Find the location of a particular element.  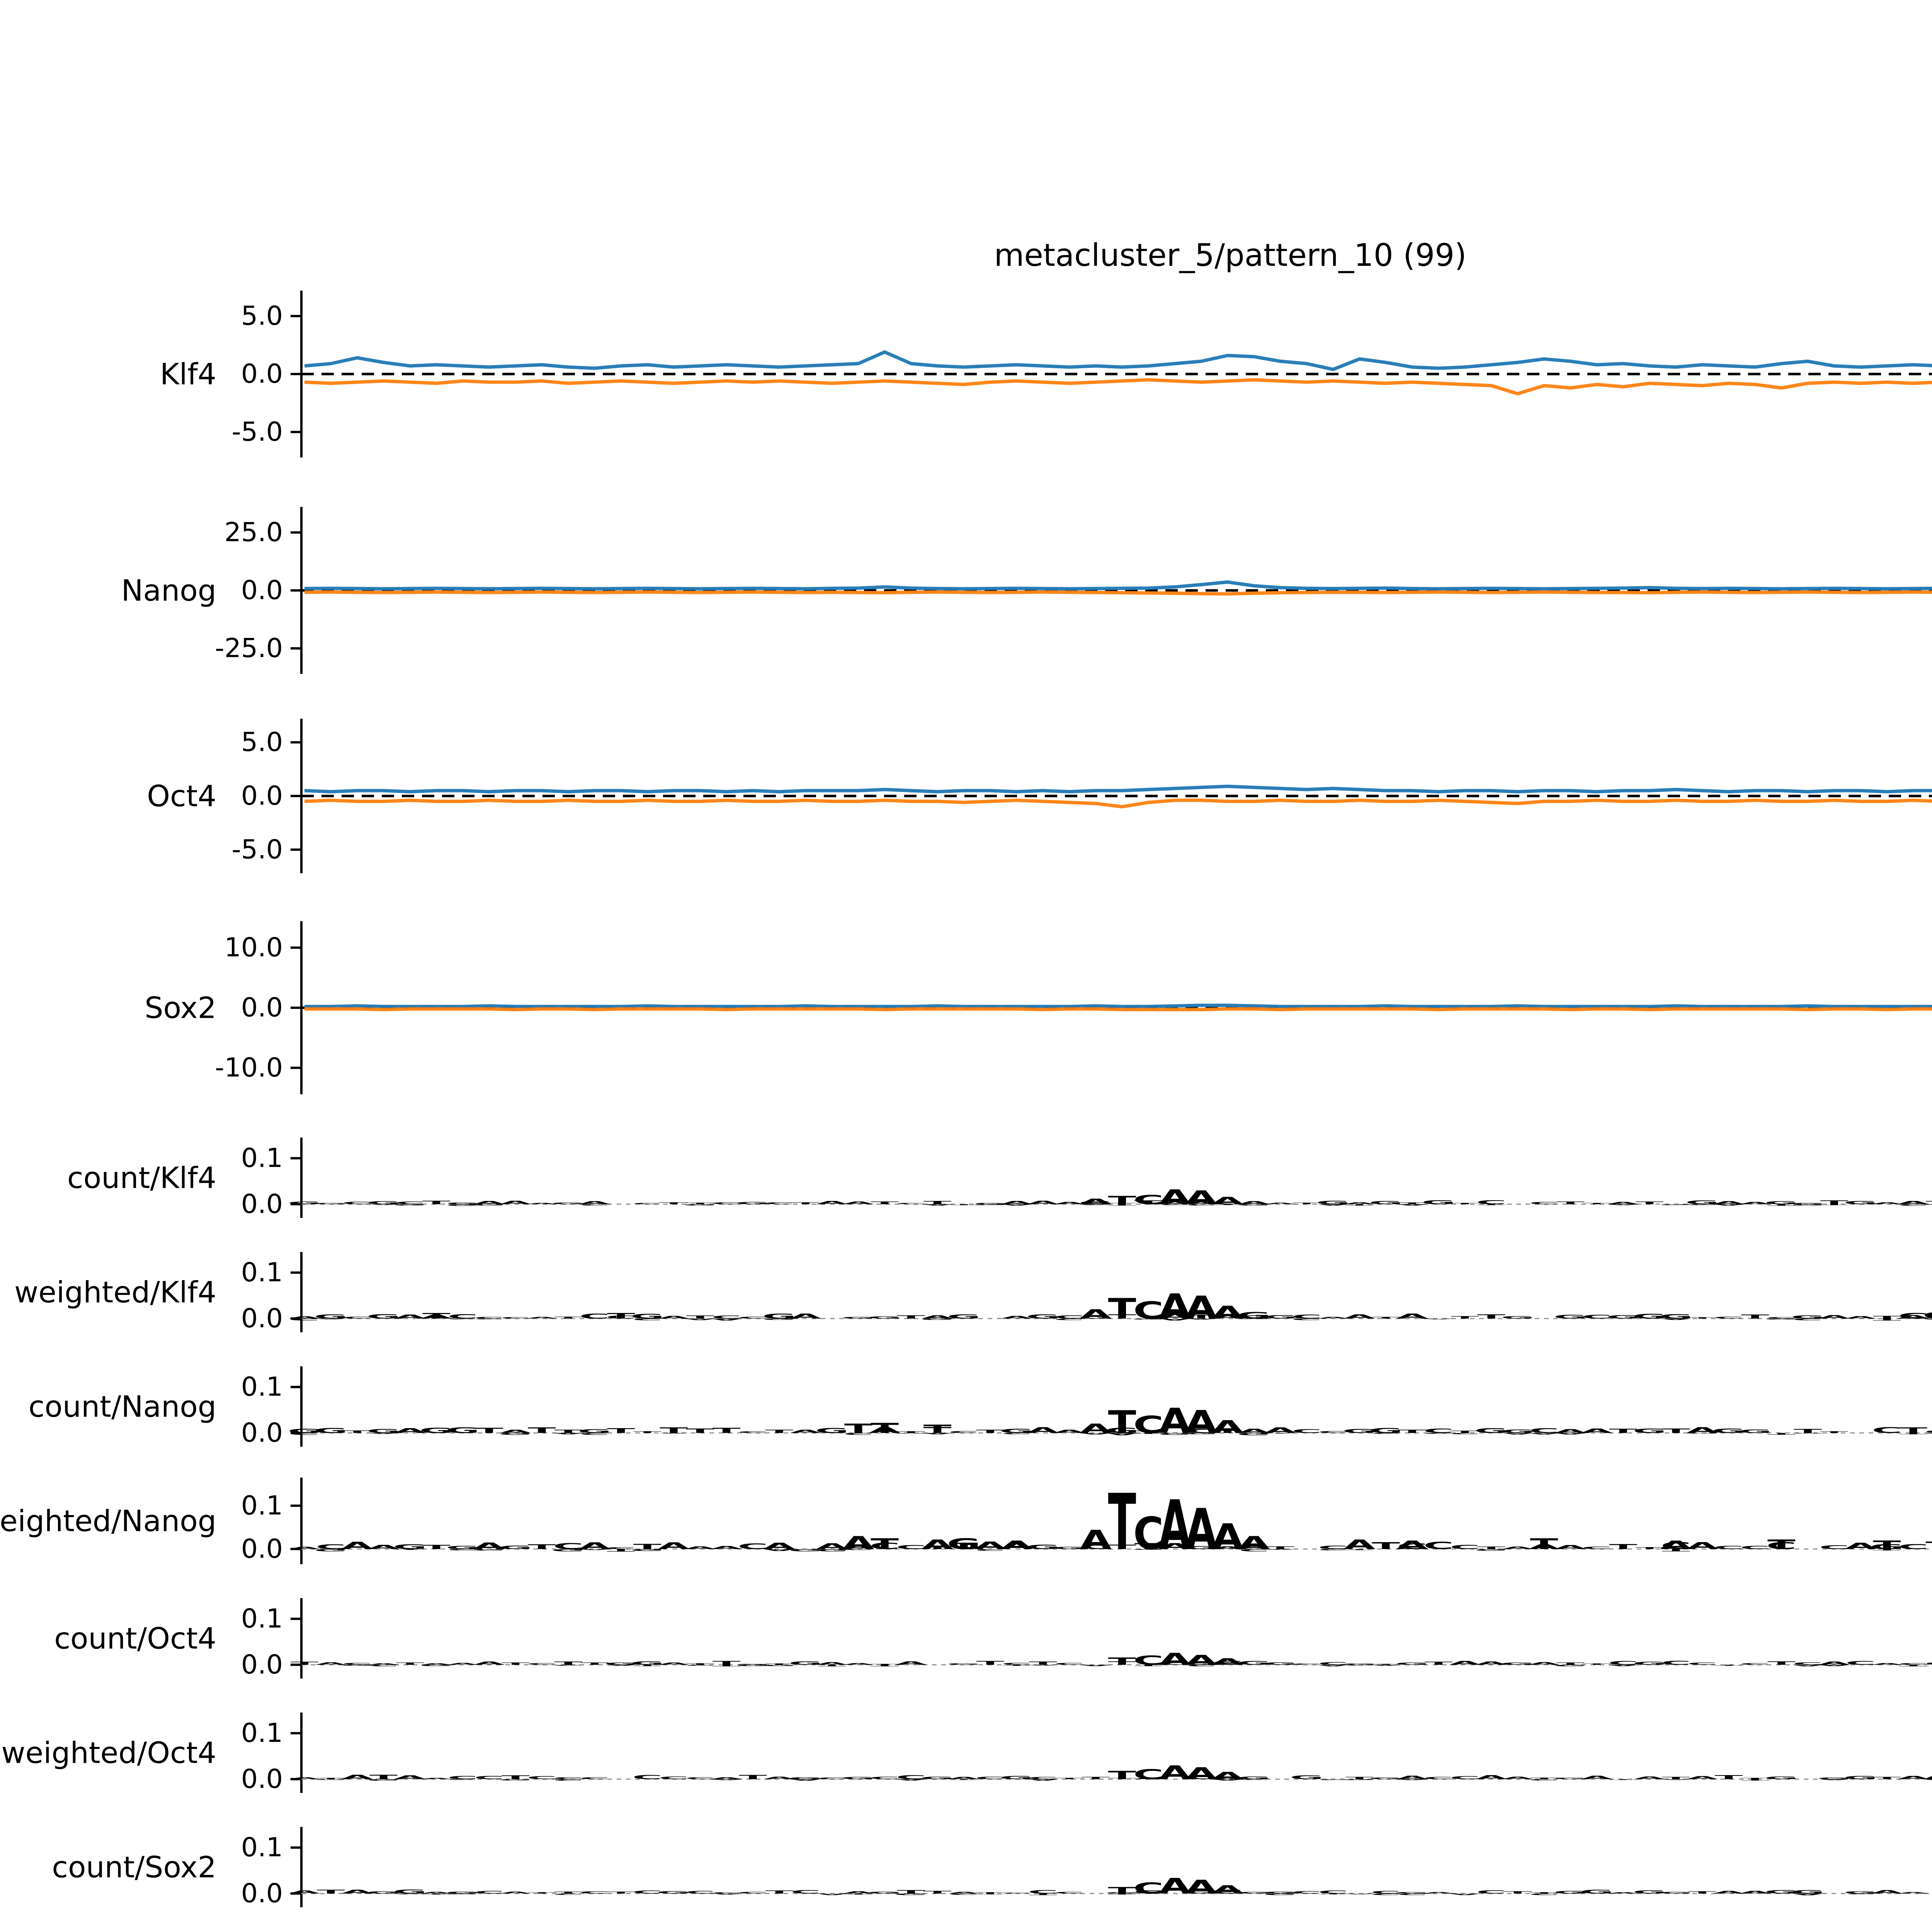

panel-sox2: 10.0 0.0 -10.0 Sox2 is located at coordinates (1038, 1007).